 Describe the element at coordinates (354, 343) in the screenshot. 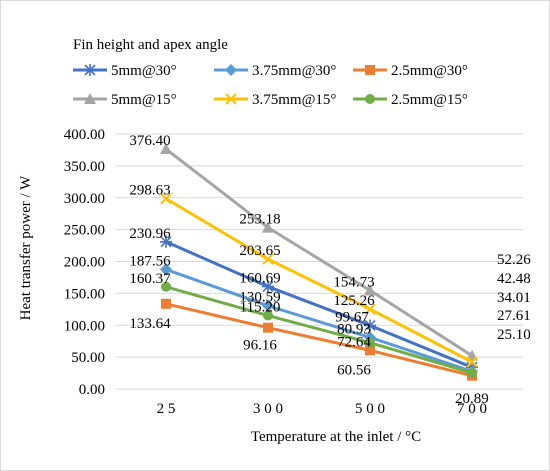

I see `data-label: 72.64` at that location.